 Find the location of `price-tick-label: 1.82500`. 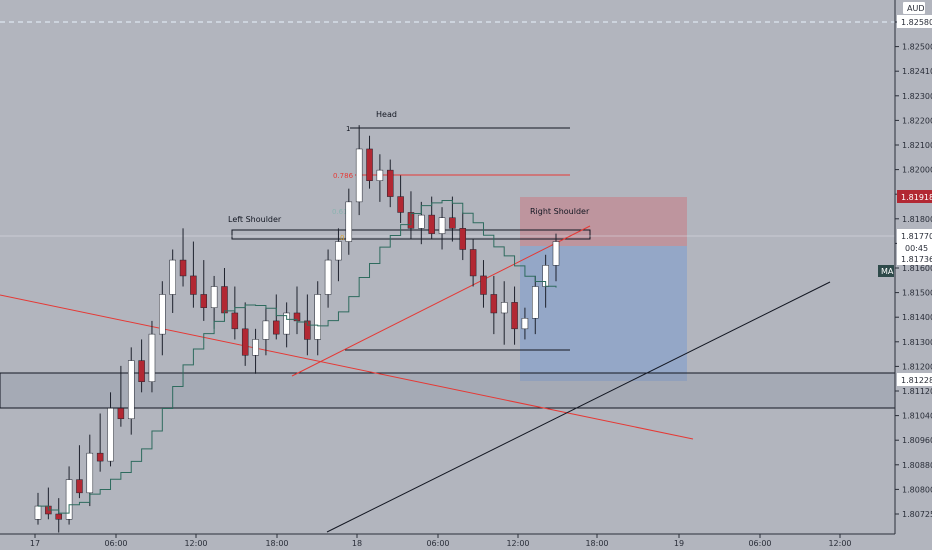

price-tick-label: 1.82500 is located at coordinates (917, 47).